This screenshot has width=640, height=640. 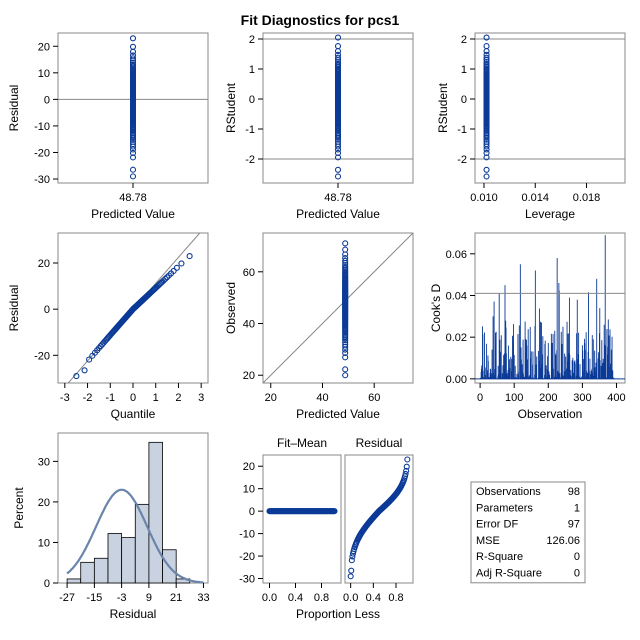 What do you see at coordinates (44, 462) in the screenshot?
I see `residual-histogram-ytick-label: 30` at bounding box center [44, 462].